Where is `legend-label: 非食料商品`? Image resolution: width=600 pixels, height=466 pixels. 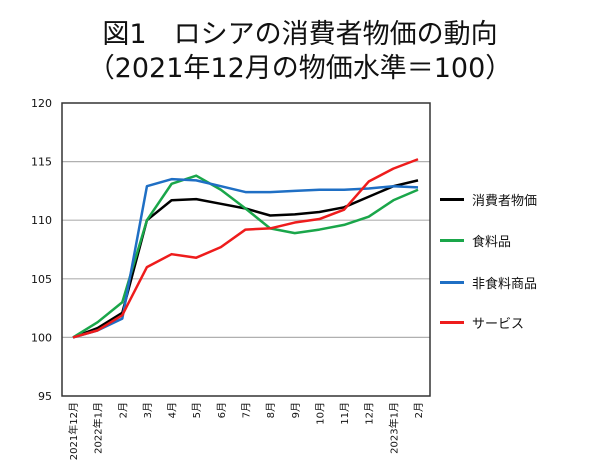 legend-label: 非食料商品 is located at coordinates (505, 284).